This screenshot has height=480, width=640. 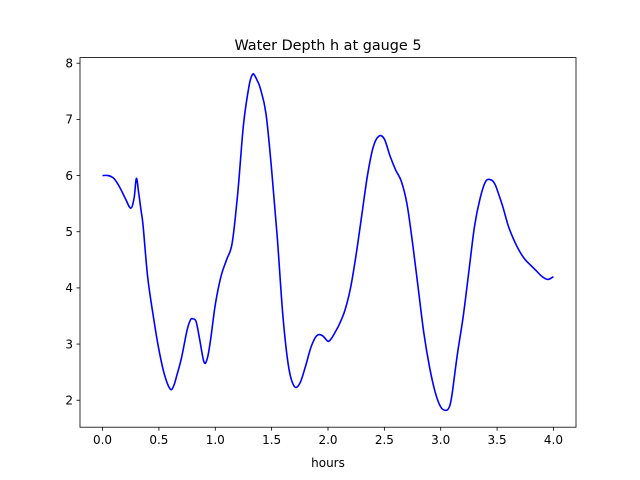 What do you see at coordinates (328, 463) in the screenshot?
I see `x-axis-label: hours` at bounding box center [328, 463].